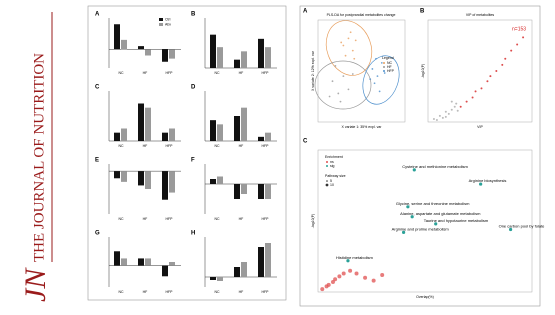 The height and width of the screenshot is (315, 555). I want to click on x-label: Overlap(%), so click(425, 297).